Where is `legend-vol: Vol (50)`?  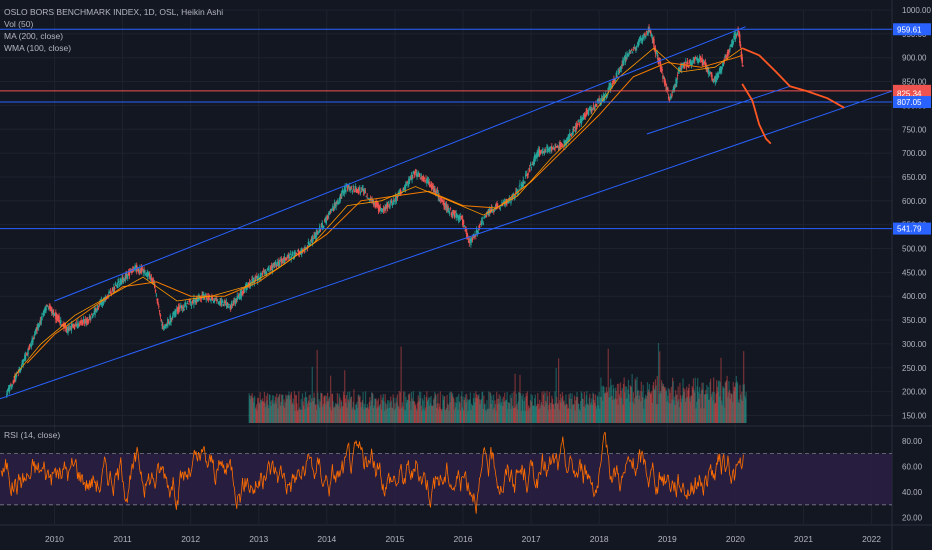 legend-vol: Vol (50) is located at coordinates (19, 24).